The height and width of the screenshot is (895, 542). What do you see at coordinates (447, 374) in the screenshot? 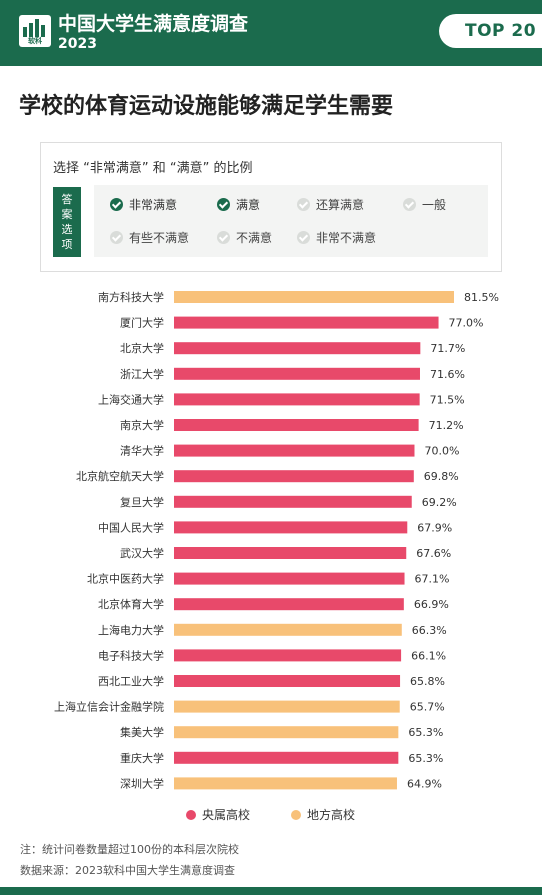
I see `value-label: 71.6%` at bounding box center [447, 374].